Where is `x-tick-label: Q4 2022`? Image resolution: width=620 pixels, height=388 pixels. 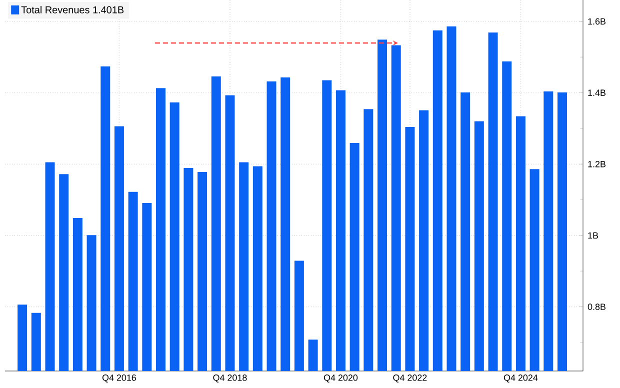 x-tick-label: Q4 2022 is located at coordinates (410, 378).